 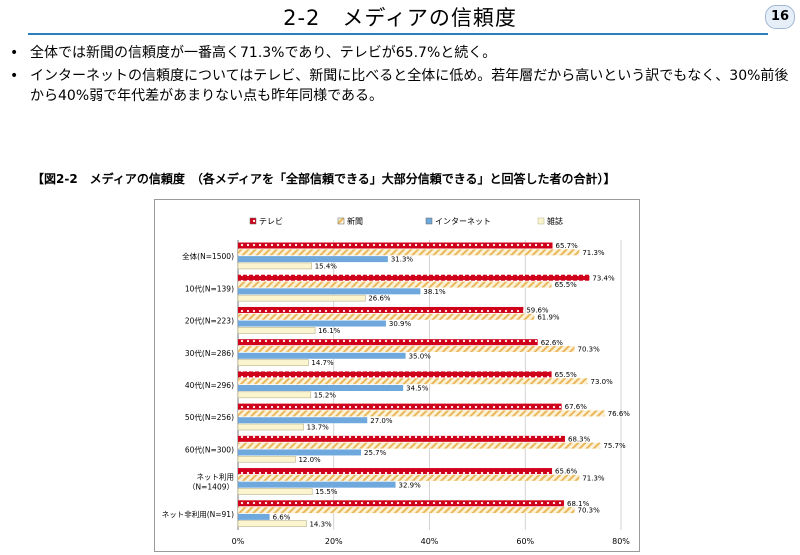 I want to click on data-label: 62.6%, so click(x=552, y=343).